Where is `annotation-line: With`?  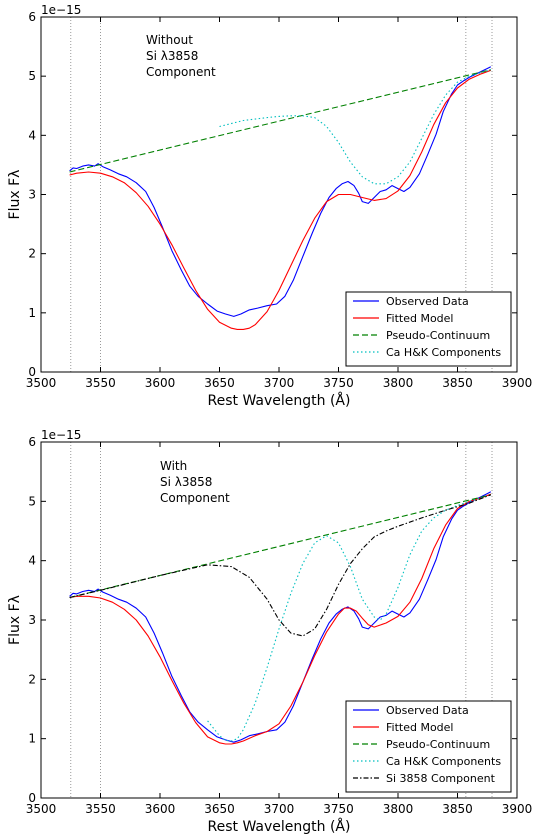 annotation-line: With is located at coordinates (173, 466).